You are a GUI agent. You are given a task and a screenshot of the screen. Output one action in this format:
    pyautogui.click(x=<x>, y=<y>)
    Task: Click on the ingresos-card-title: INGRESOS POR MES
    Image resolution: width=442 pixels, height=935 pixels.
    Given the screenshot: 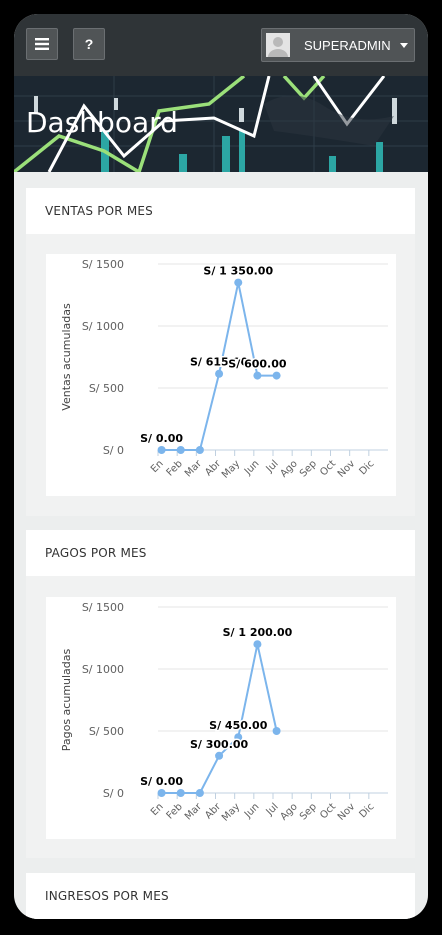 What is the action you would take?
    pyautogui.click(x=220, y=896)
    